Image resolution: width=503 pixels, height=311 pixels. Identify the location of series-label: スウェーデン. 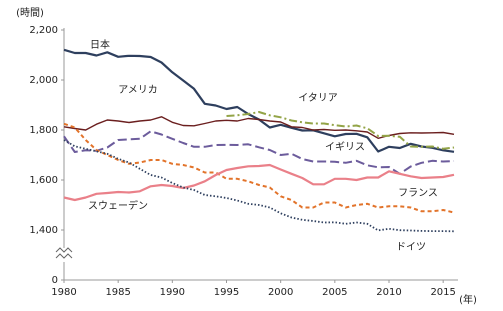
(118, 205).